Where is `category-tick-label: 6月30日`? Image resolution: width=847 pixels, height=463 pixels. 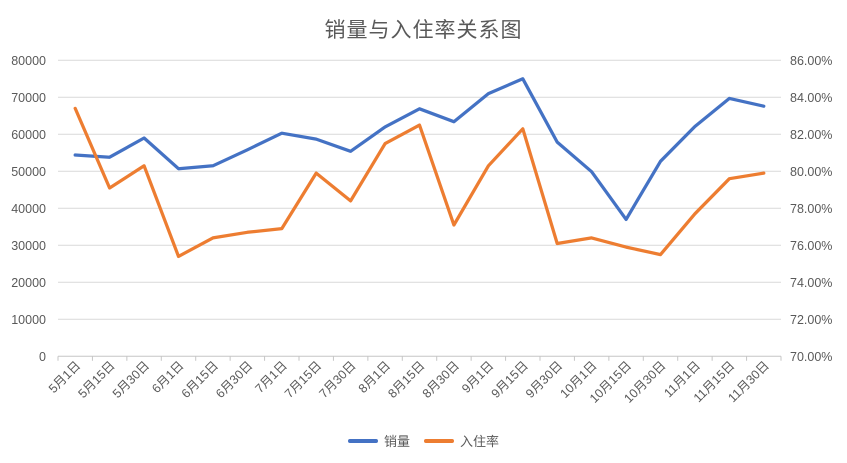
category-tick-label: 6月30日 is located at coordinates (234, 380).